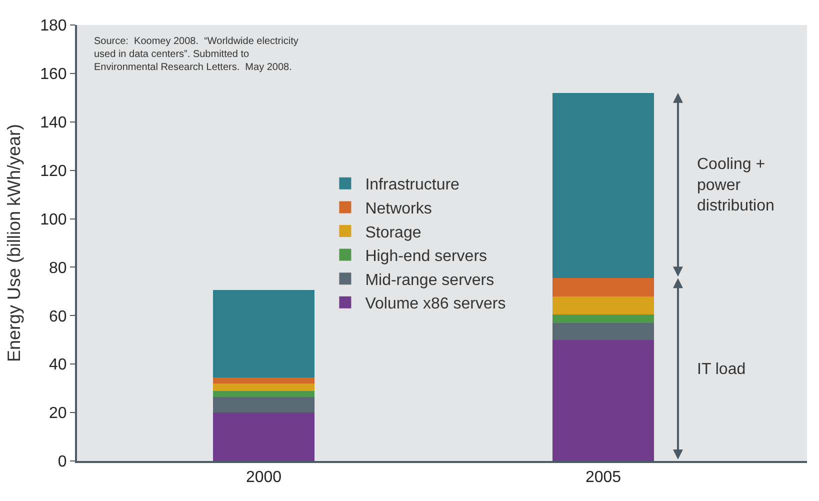  What do you see at coordinates (735, 185) in the screenshot?
I see `annotation: Cooling + power distribution` at bounding box center [735, 185].